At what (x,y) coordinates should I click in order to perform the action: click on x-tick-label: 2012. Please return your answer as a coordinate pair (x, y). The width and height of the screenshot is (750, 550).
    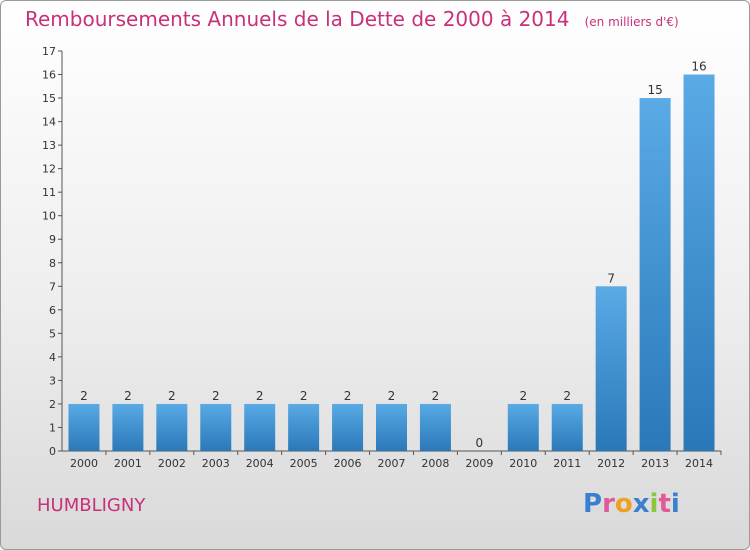
    Looking at the image, I should click on (611, 463).